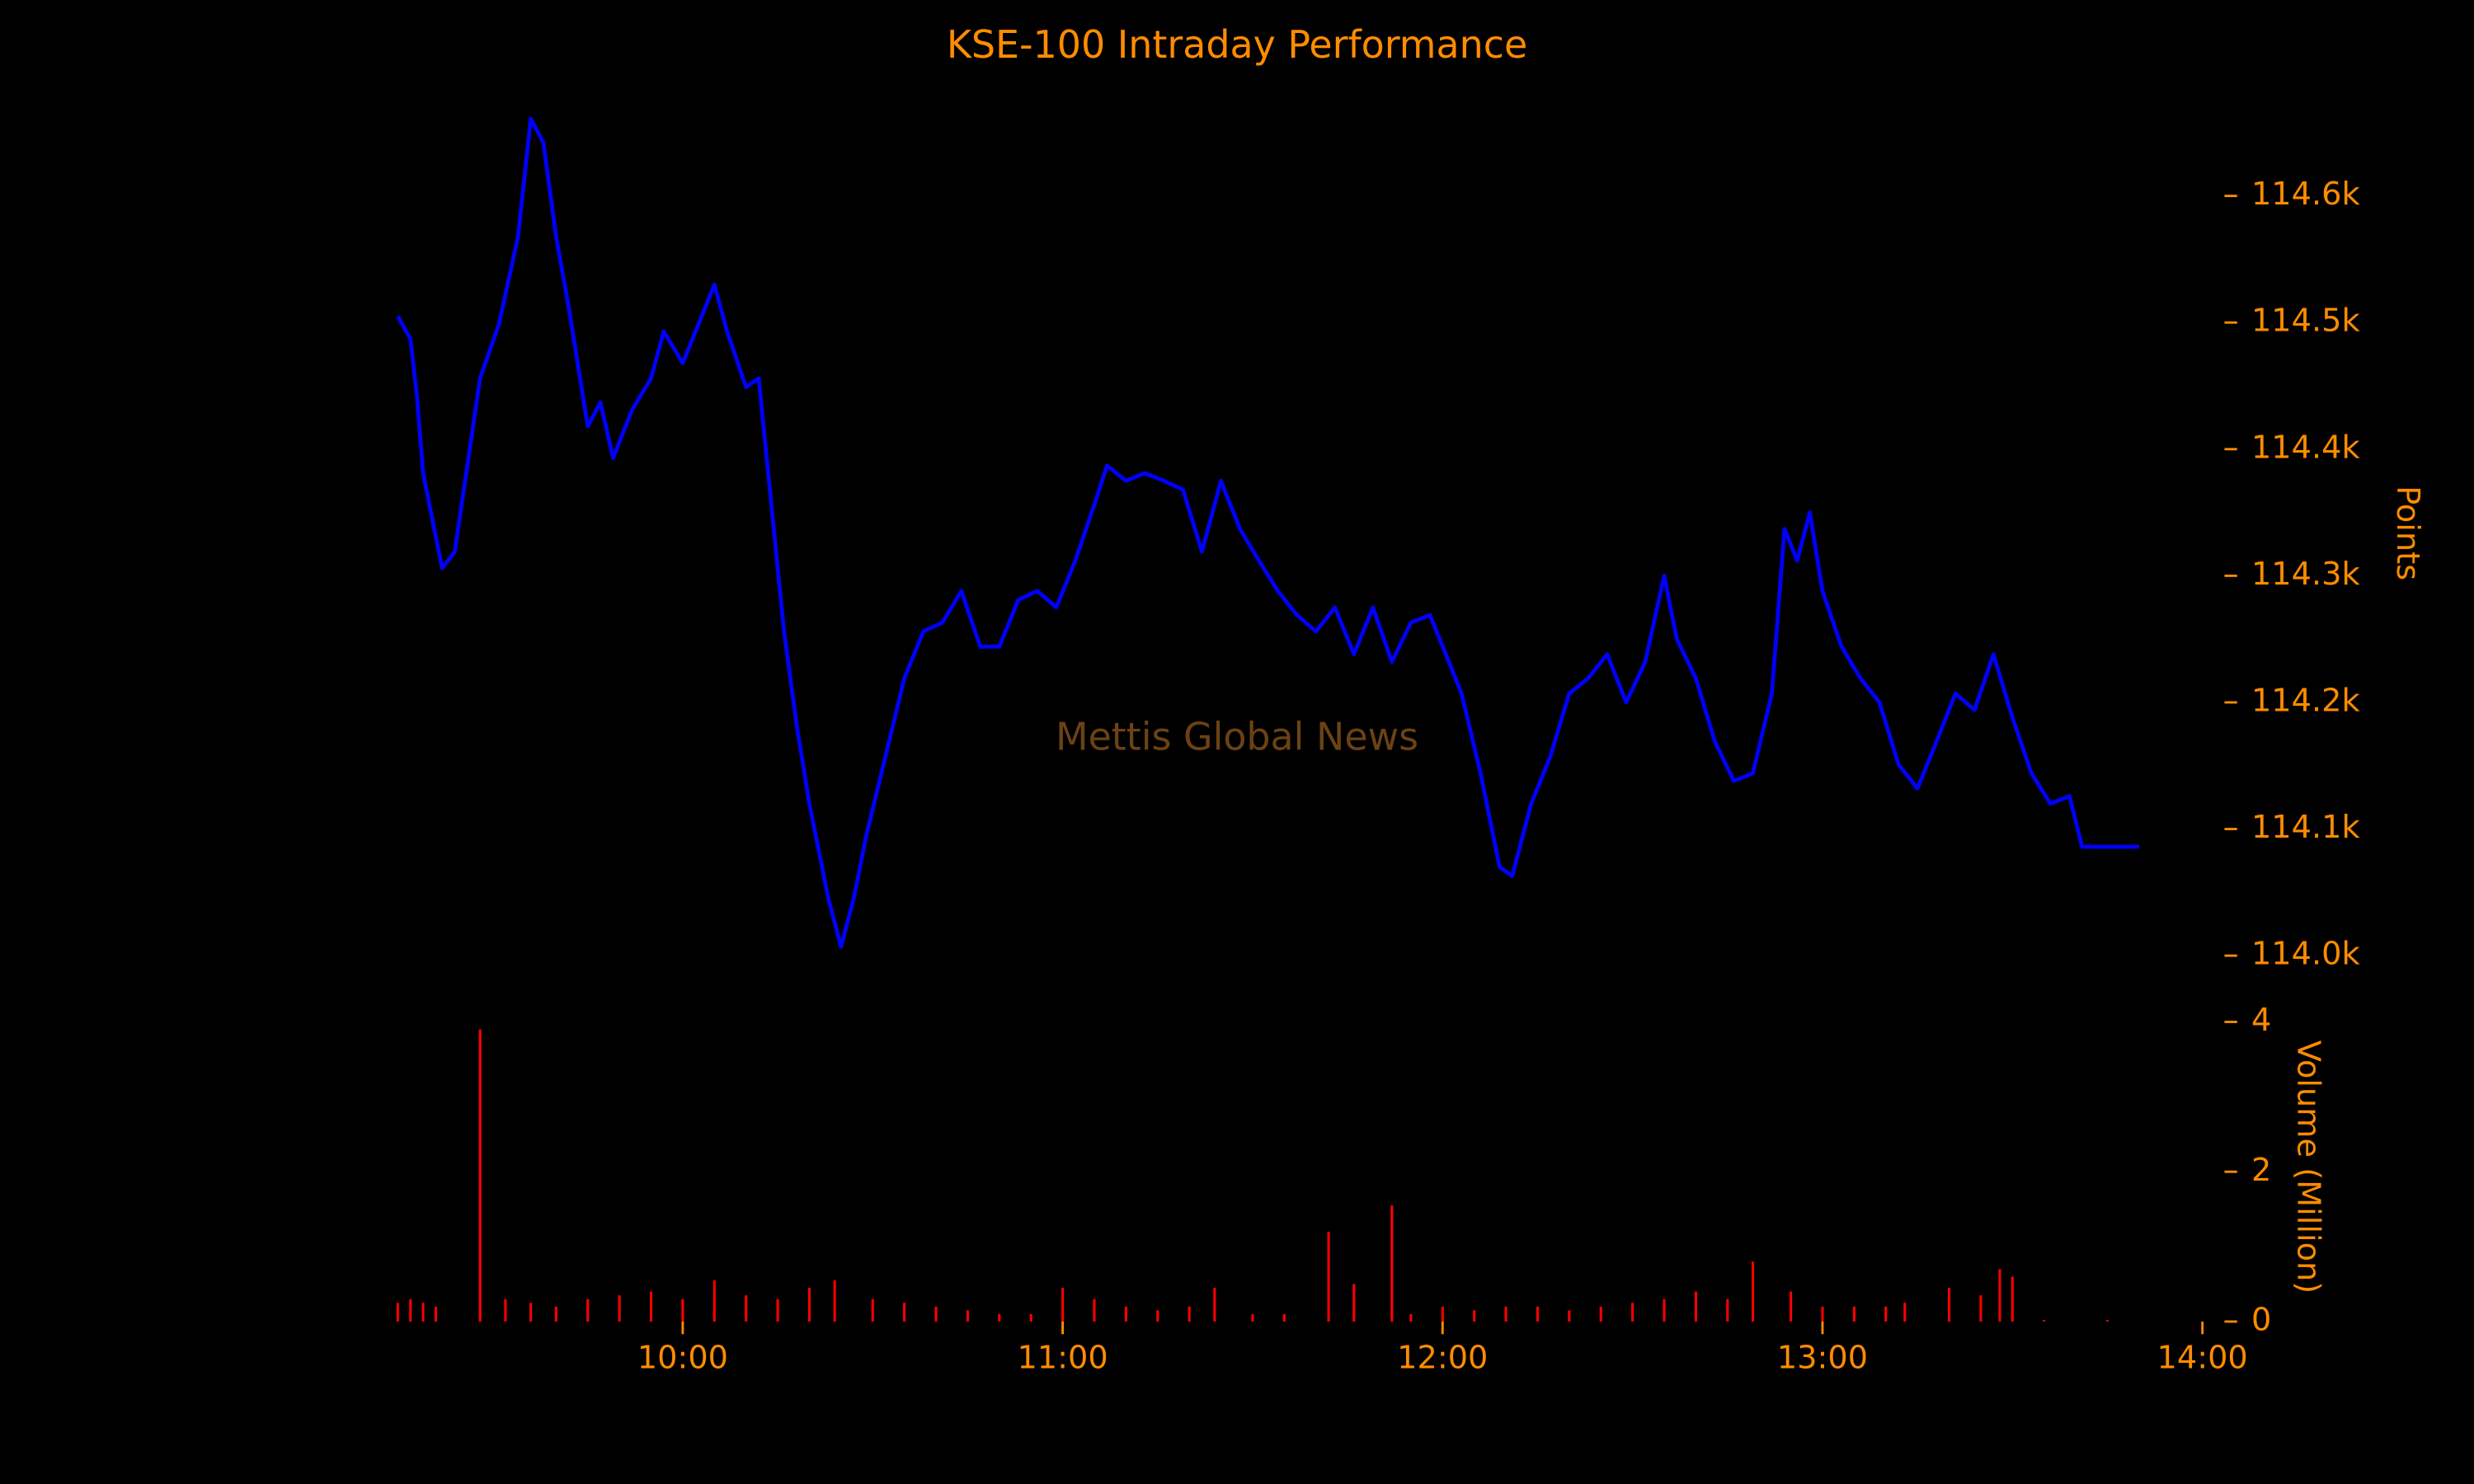 Image resolution: width=2474 pixels, height=1484 pixels. Describe the element at coordinates (1237, 44) in the screenshot. I see `chart-title: KSE-100 Intraday Performance` at that location.